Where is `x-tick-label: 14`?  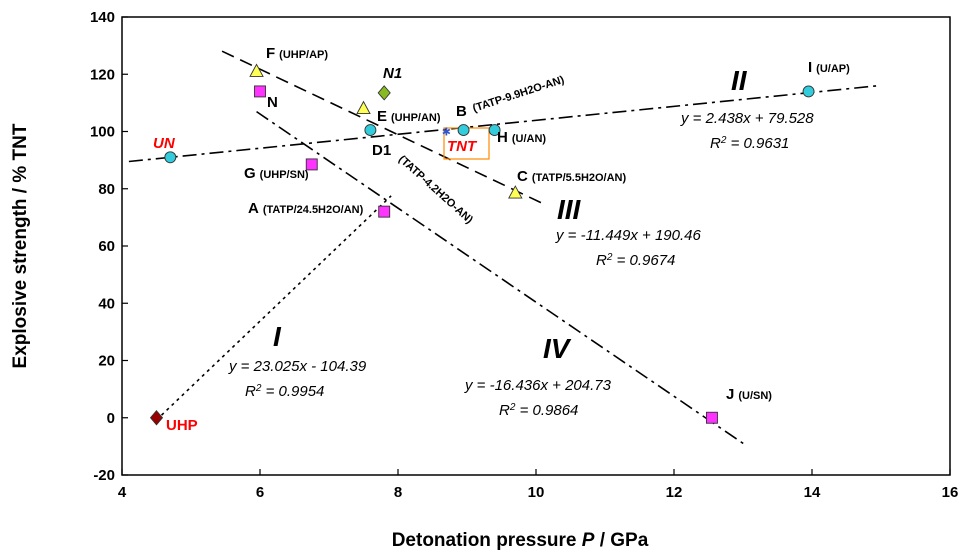 x-tick-label: 14 is located at coordinates (812, 492).